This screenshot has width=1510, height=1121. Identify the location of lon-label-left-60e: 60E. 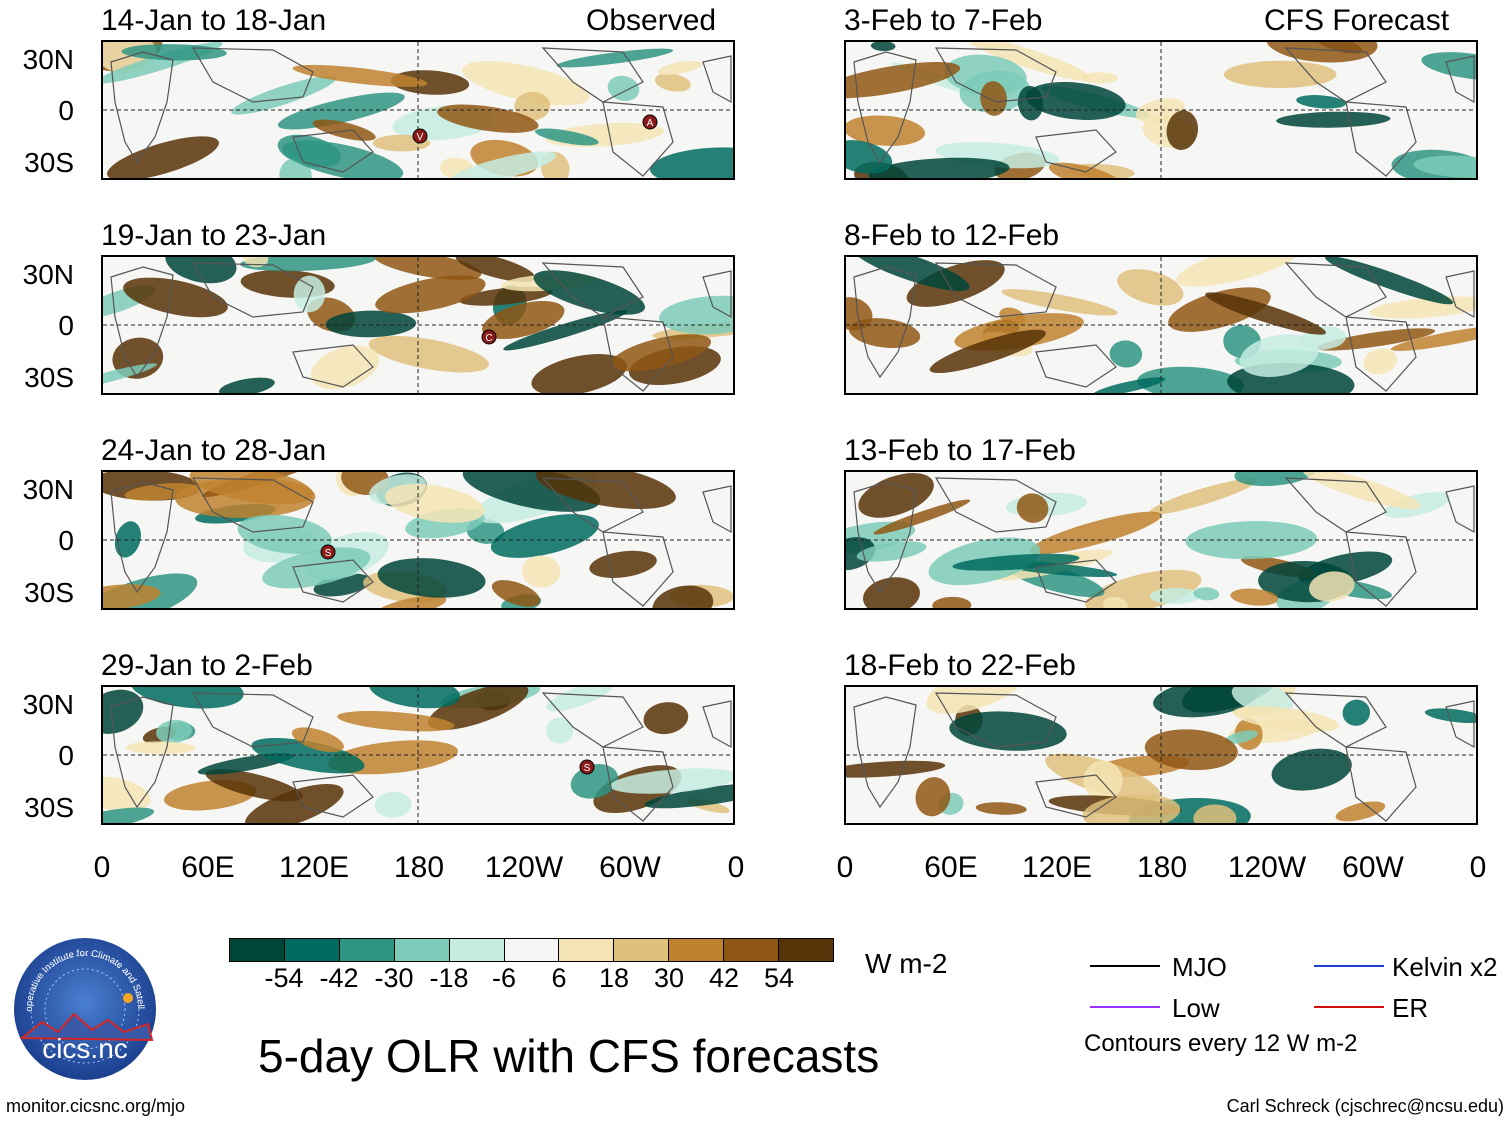
(208, 867).